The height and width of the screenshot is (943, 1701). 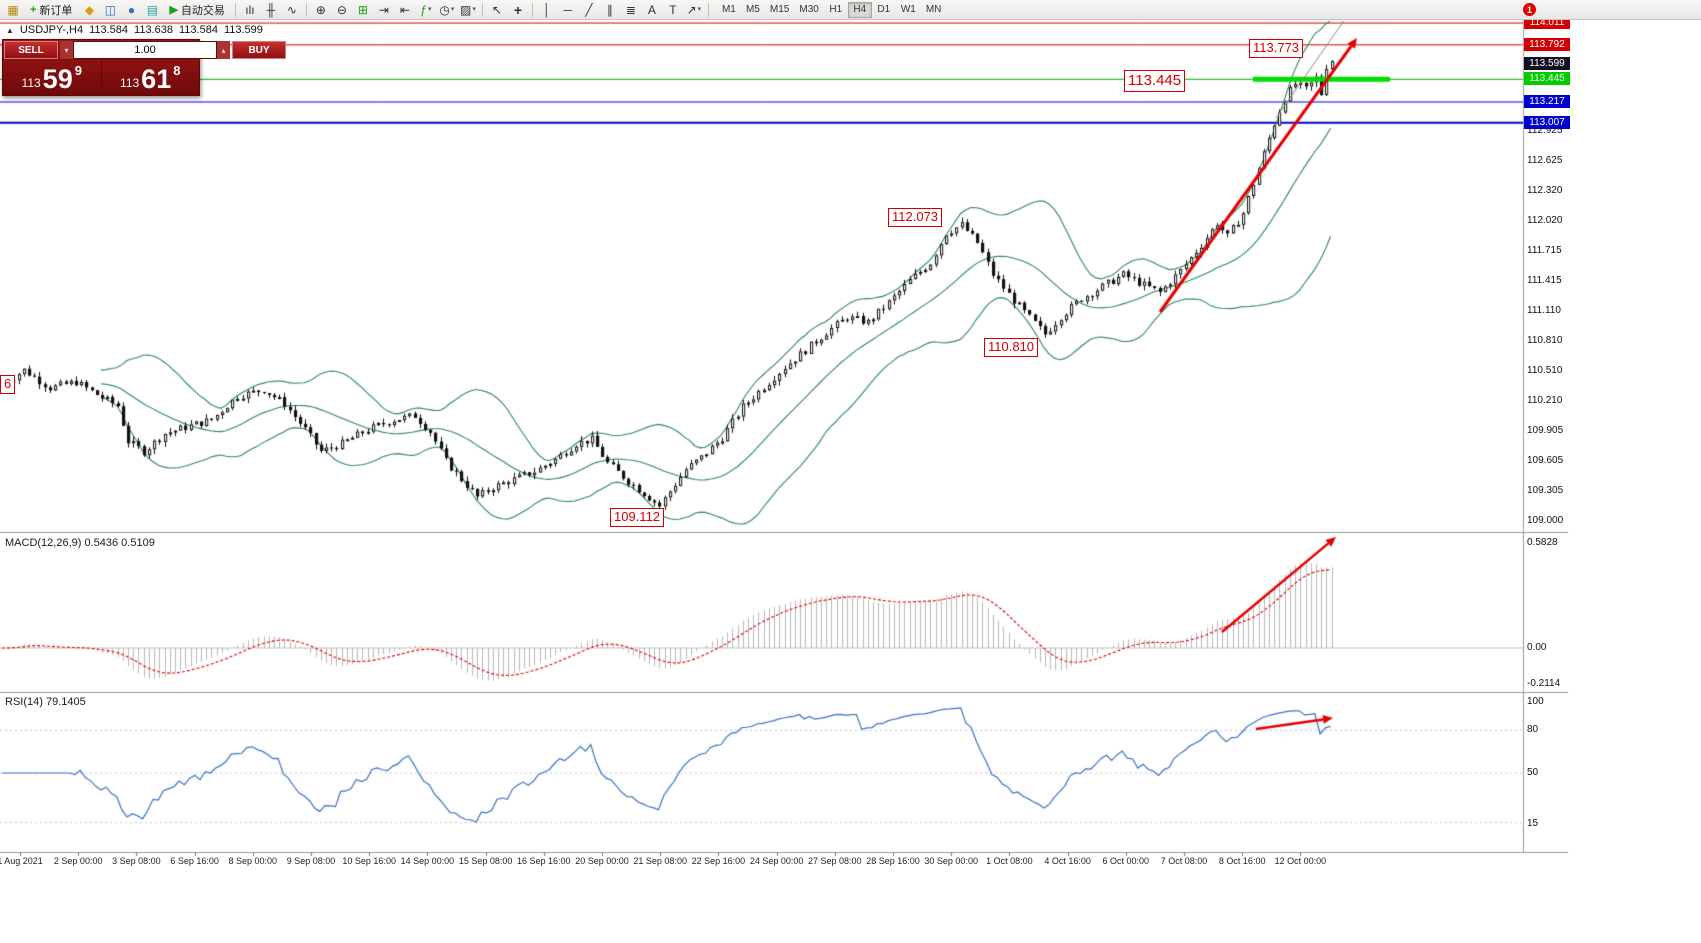 What do you see at coordinates (1545, 191) in the screenshot?
I see `price-axis-label: 112.320` at bounding box center [1545, 191].